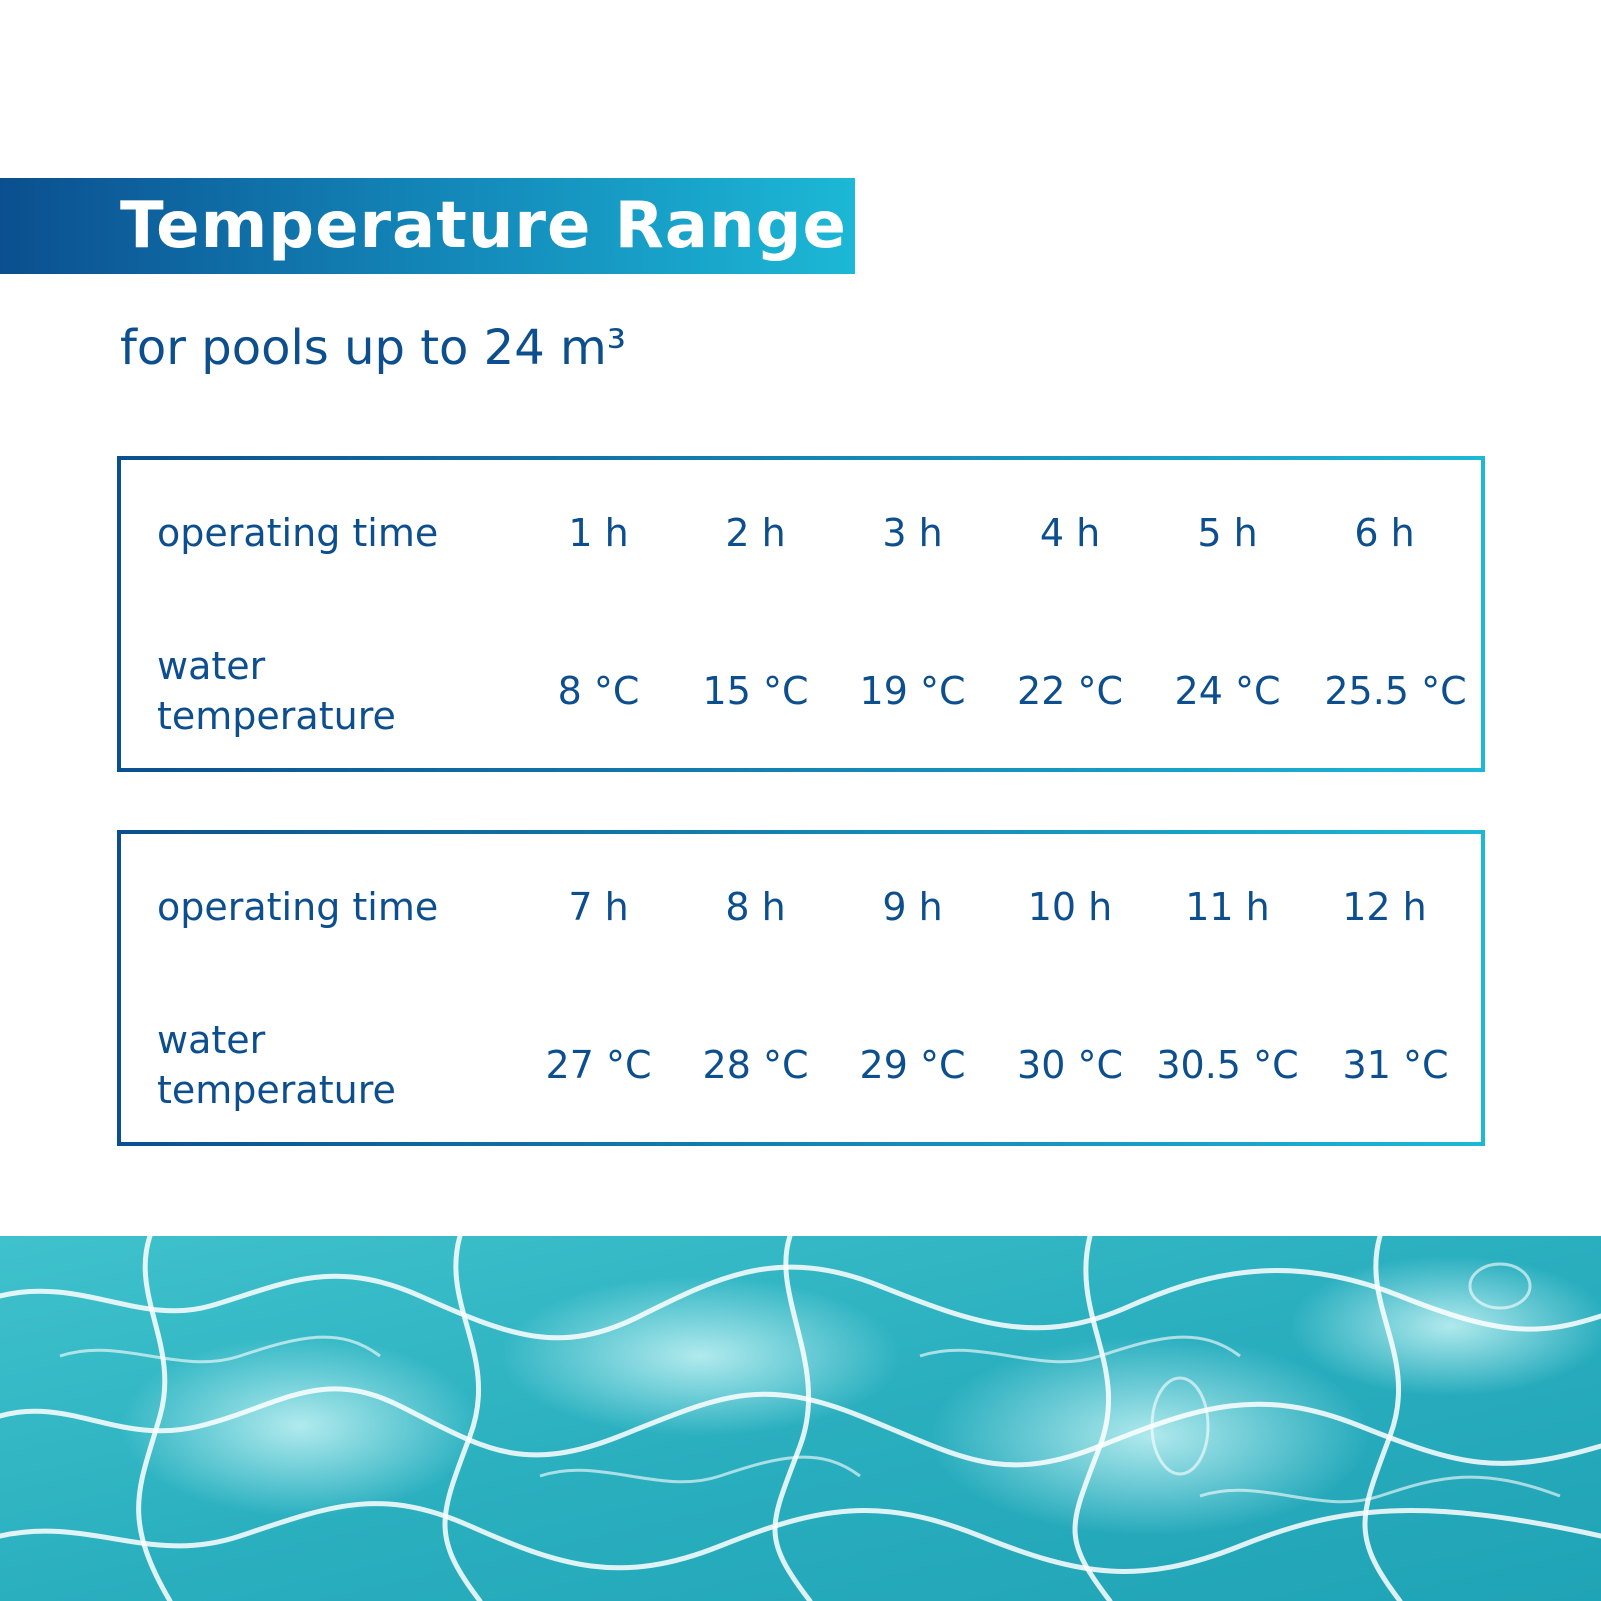  Describe the element at coordinates (755, 907) in the screenshot. I see `time-cell: 8 h` at that location.